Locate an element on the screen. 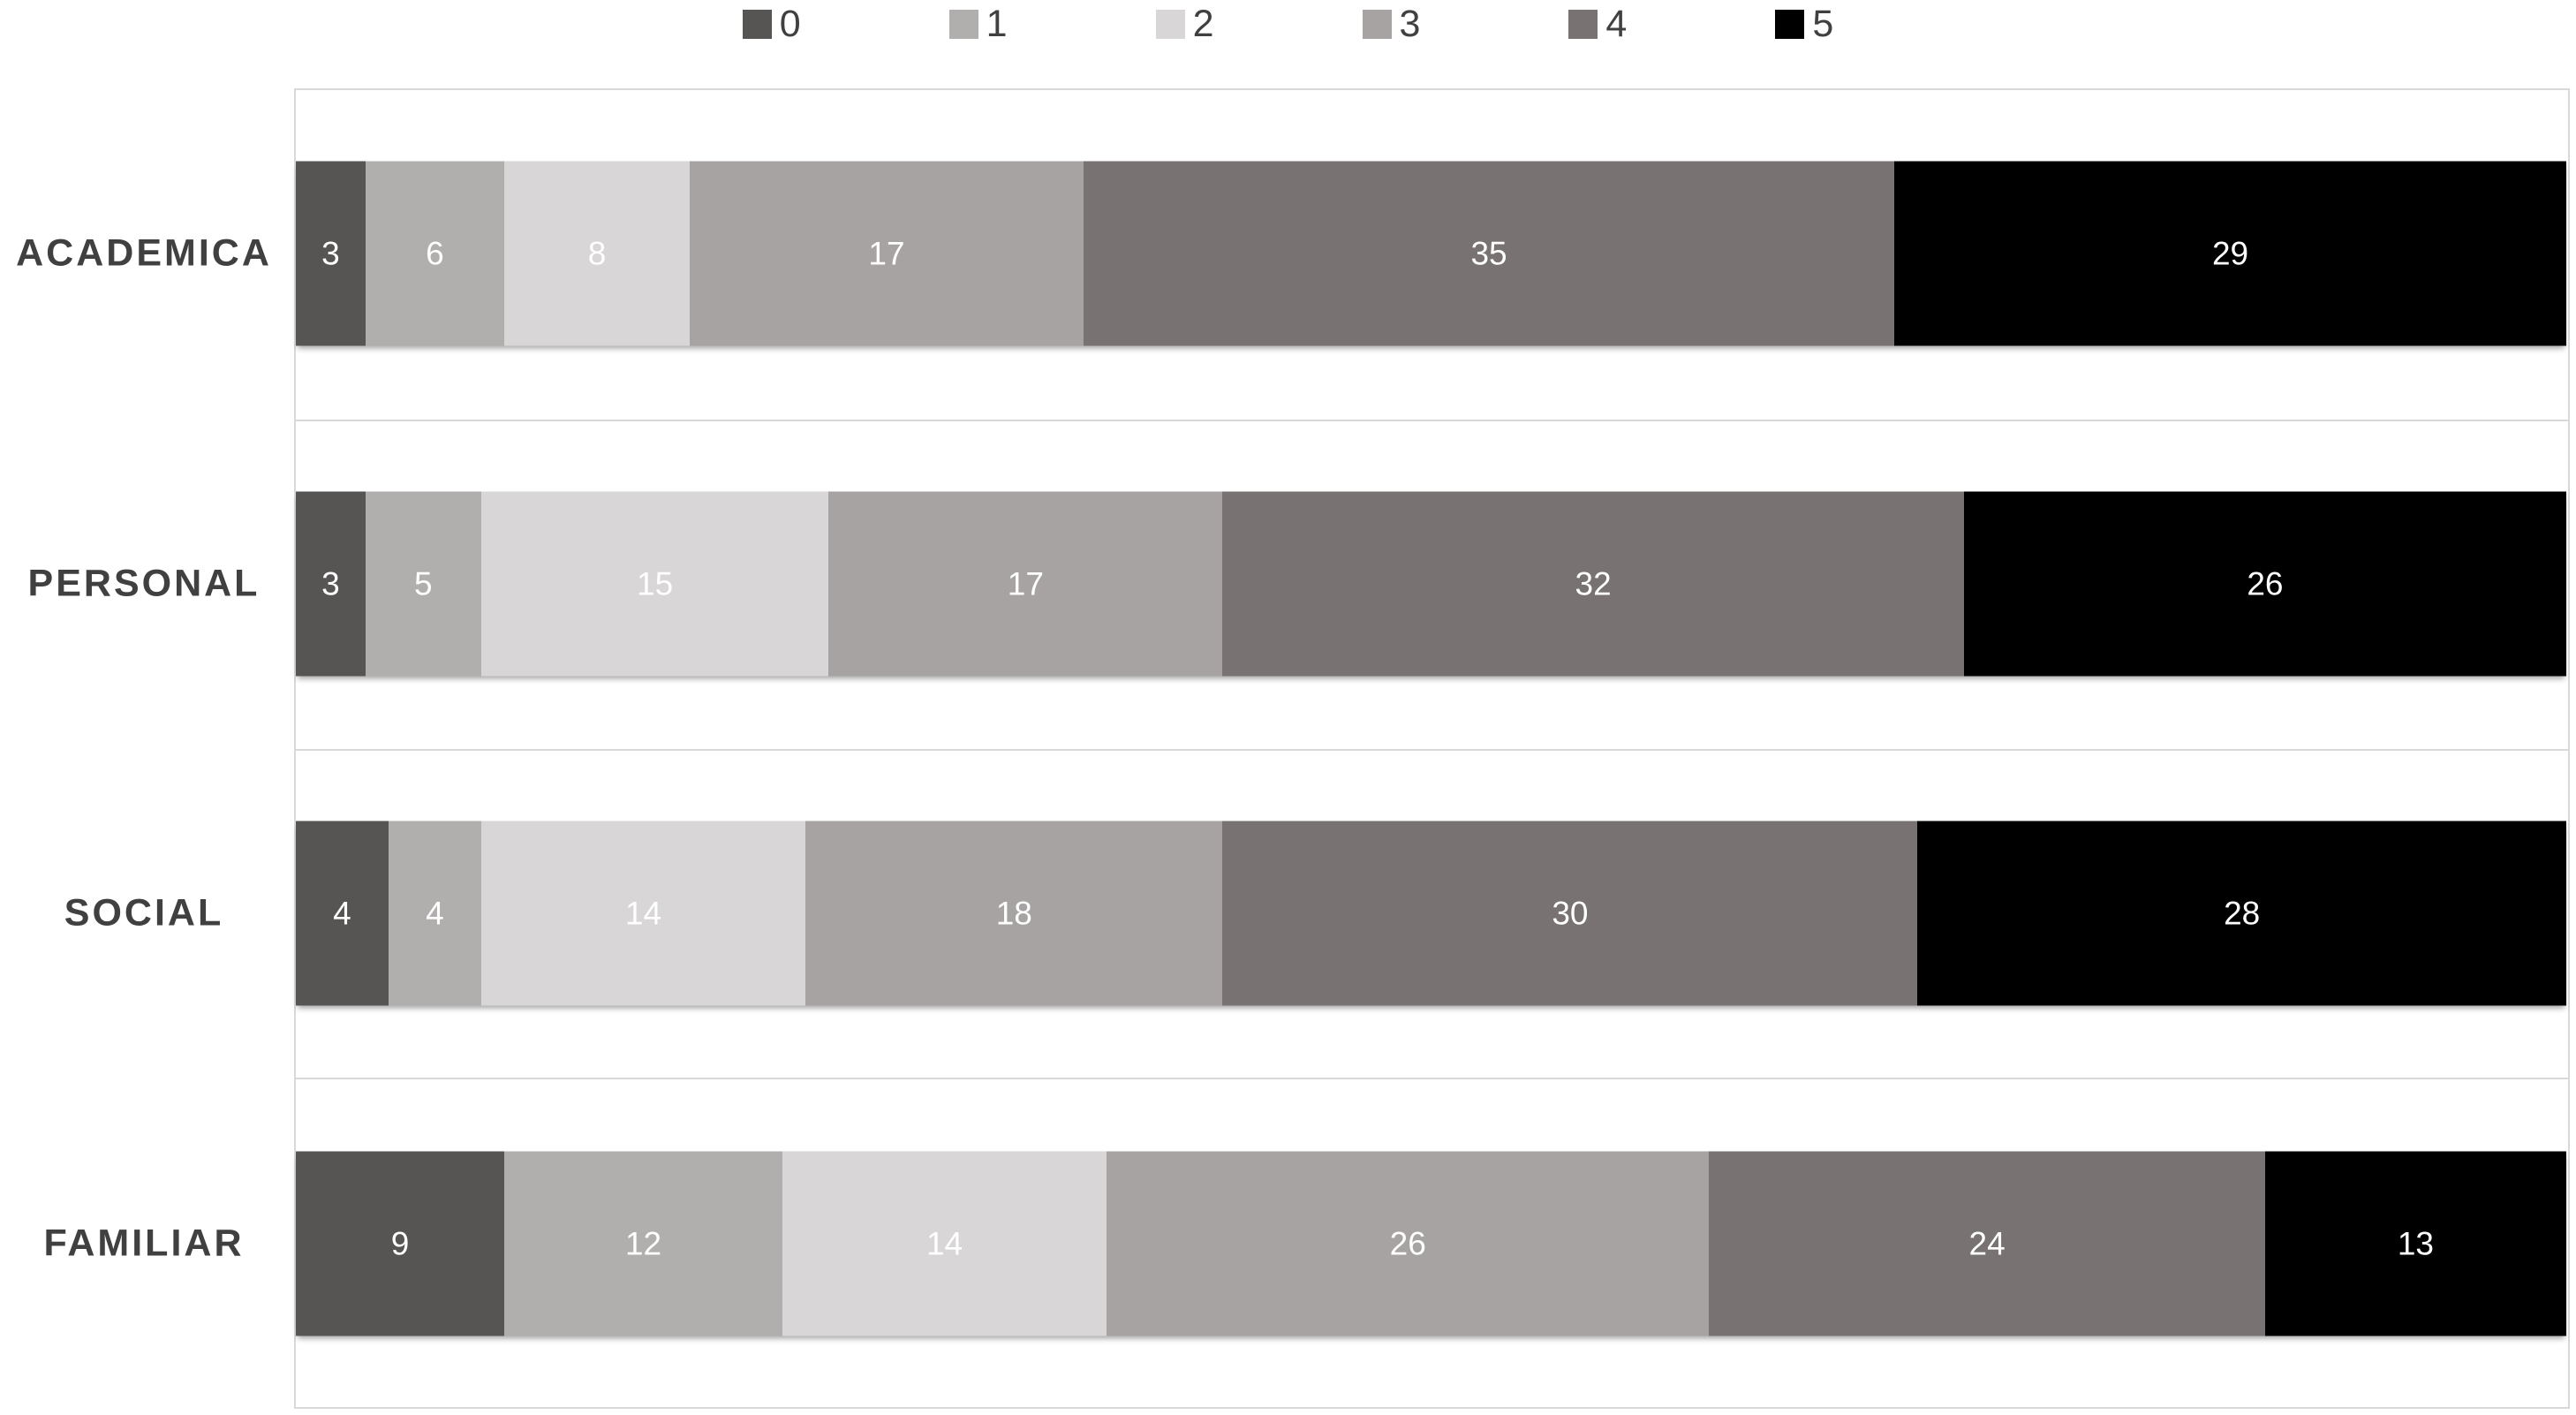 The image size is (2576, 1415). category-label: FAMILIAR is located at coordinates (144, 1243).